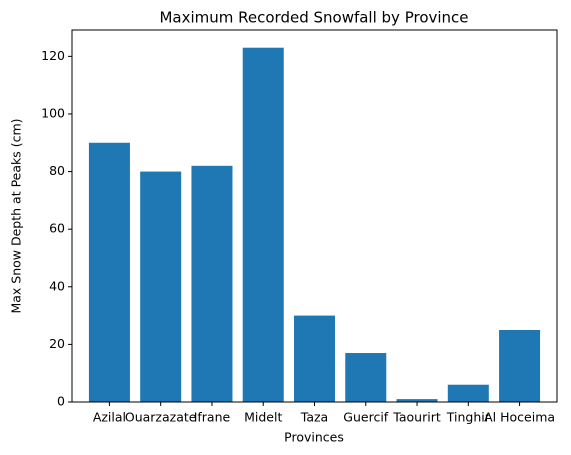 The width and height of the screenshot is (571, 455). Describe the element at coordinates (161, 417) in the screenshot. I see `x-tick-label: Ouarzazate` at that location.